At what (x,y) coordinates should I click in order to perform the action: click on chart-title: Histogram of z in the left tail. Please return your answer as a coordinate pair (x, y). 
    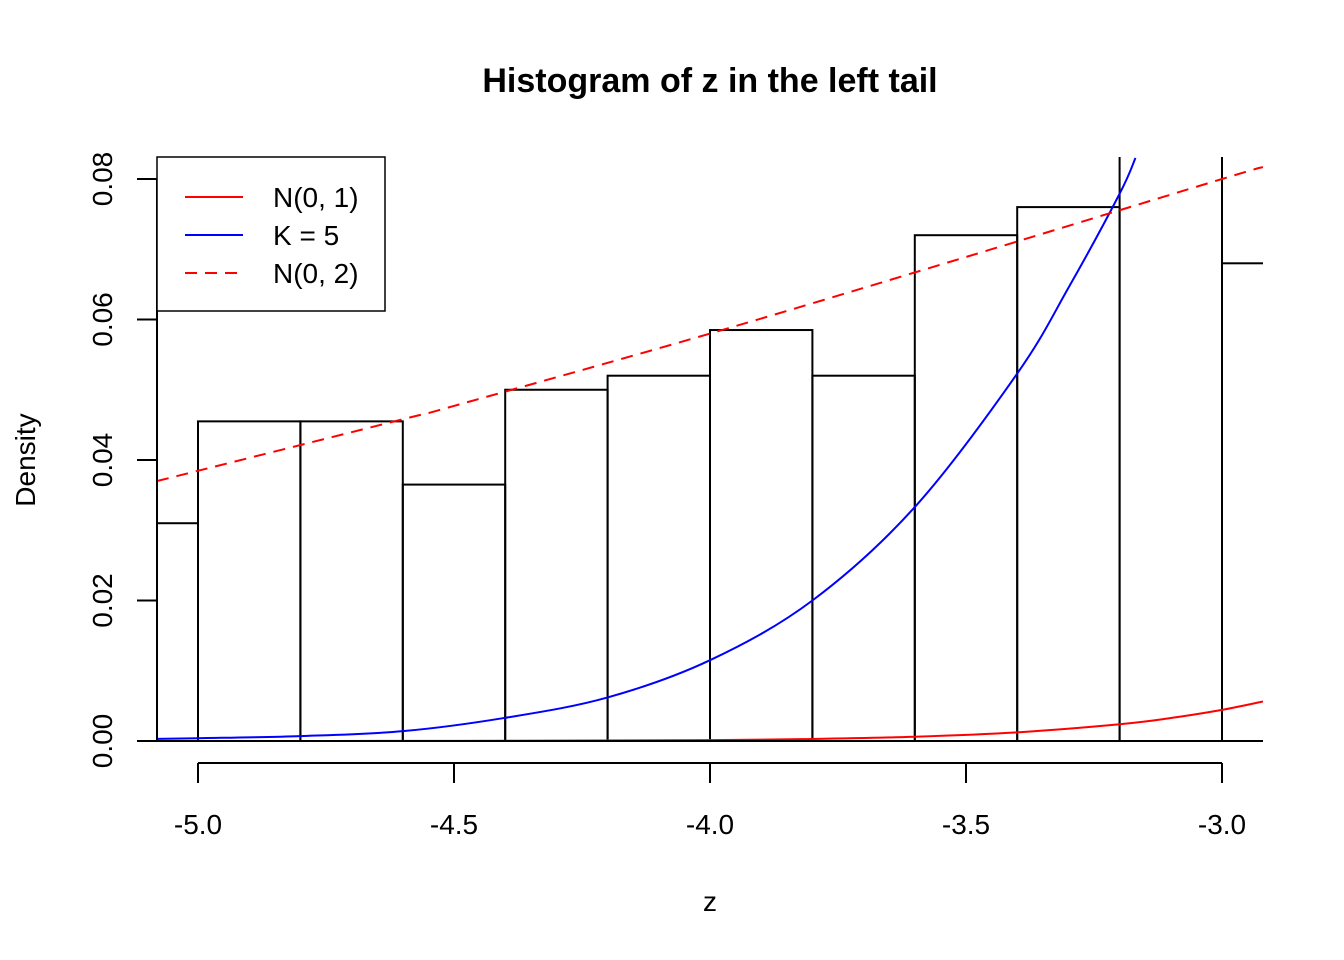
    Looking at the image, I should click on (709, 81).